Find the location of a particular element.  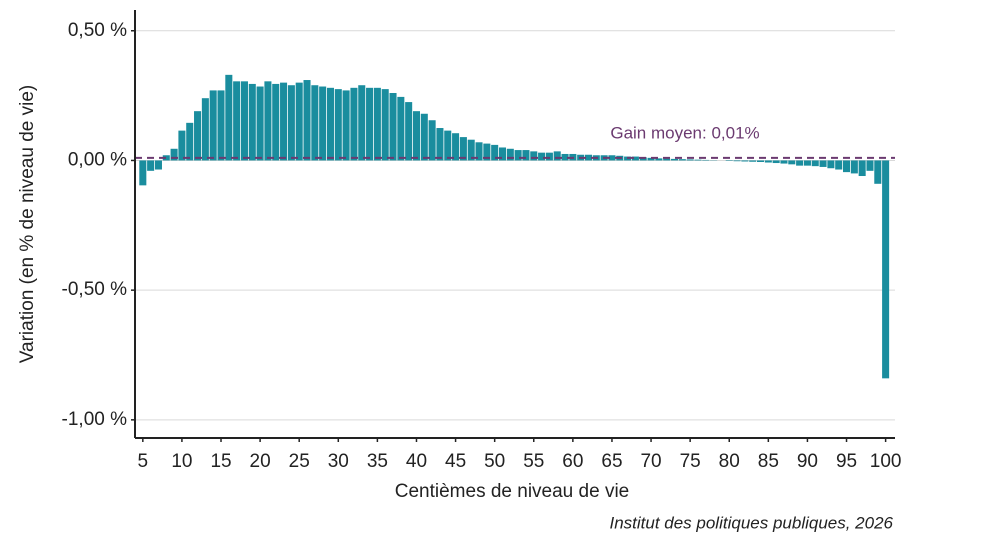

y-axis-label: Variation (en % de niveau de vie) is located at coordinates (27, 224).